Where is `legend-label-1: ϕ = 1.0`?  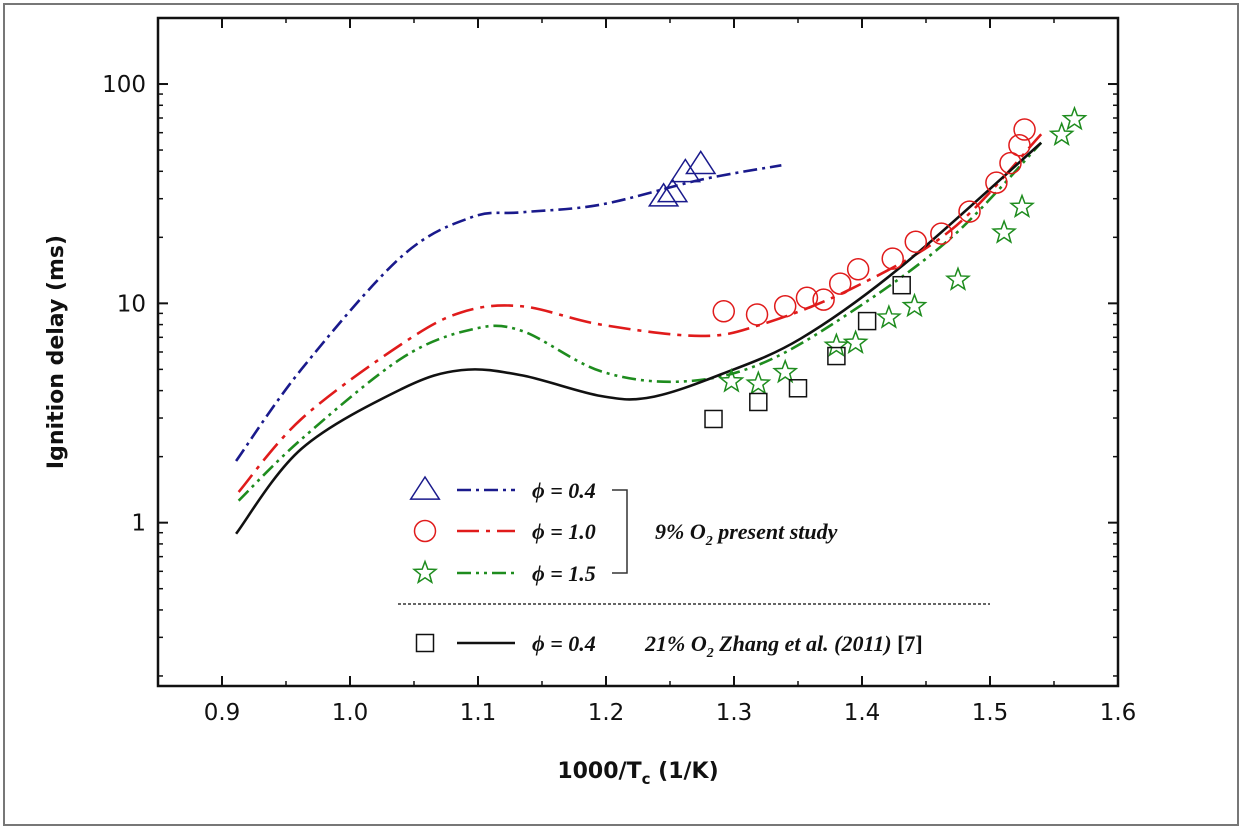
legend-label-1: ϕ = 1.0 is located at coordinates (564, 531).